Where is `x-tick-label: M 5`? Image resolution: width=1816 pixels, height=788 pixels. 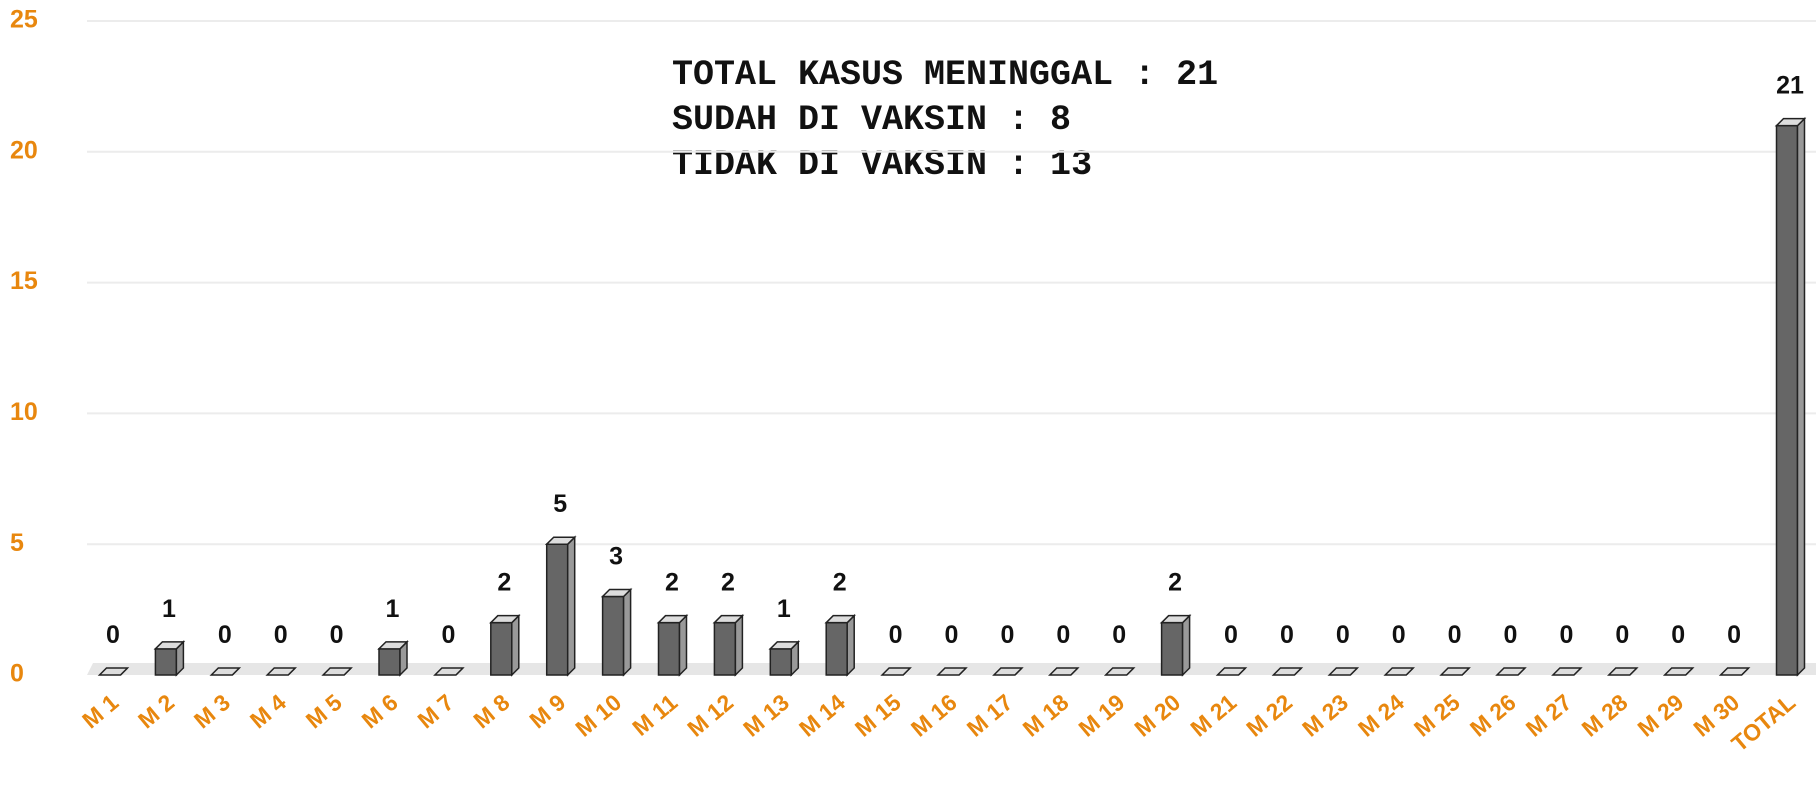
x-tick-label: M 5 is located at coordinates (324, 711).